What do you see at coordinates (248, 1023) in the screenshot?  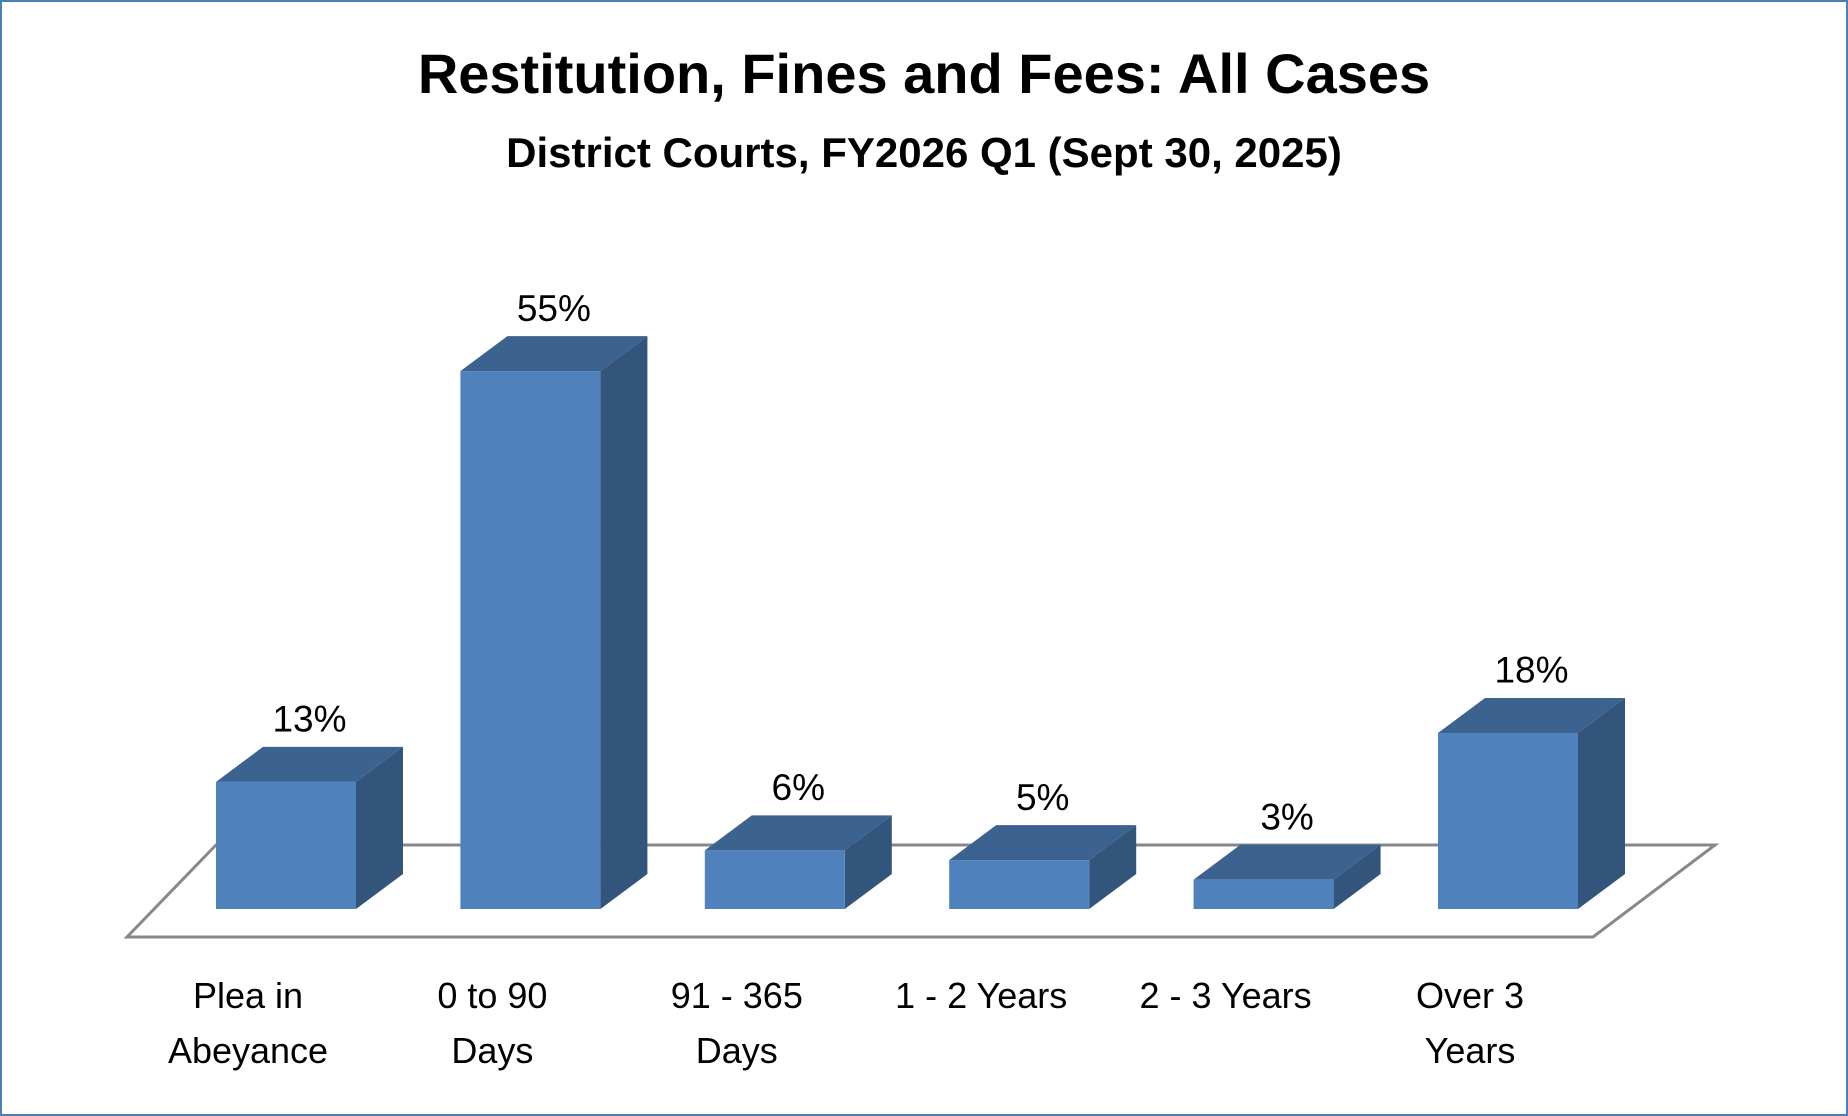 I see `x-tick-label: Plea in Abeyance` at bounding box center [248, 1023].